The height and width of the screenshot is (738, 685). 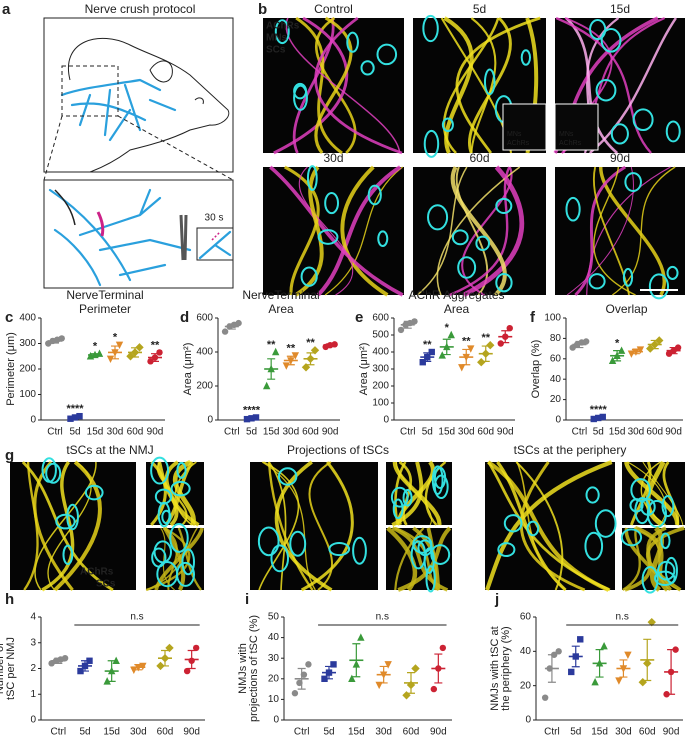 What do you see at coordinates (11, 369) in the screenshot?
I see `y-axis-label: Perimeter (μm)` at bounding box center [11, 369].